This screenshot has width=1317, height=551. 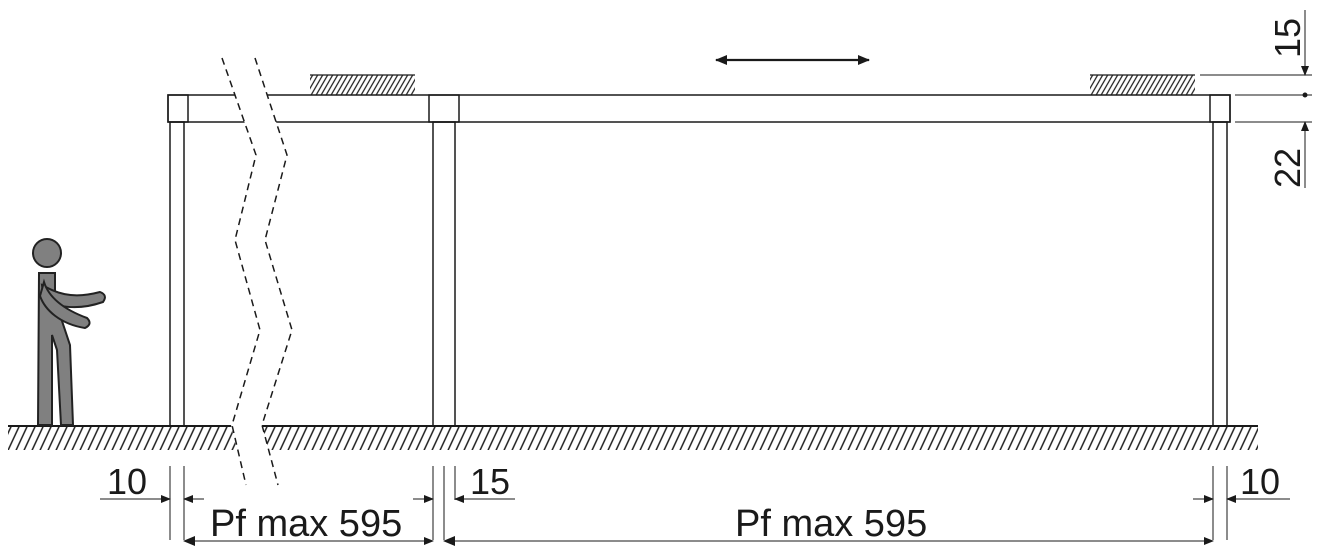 I want to click on dim-beam-top: 15, so click(x=1287, y=38).